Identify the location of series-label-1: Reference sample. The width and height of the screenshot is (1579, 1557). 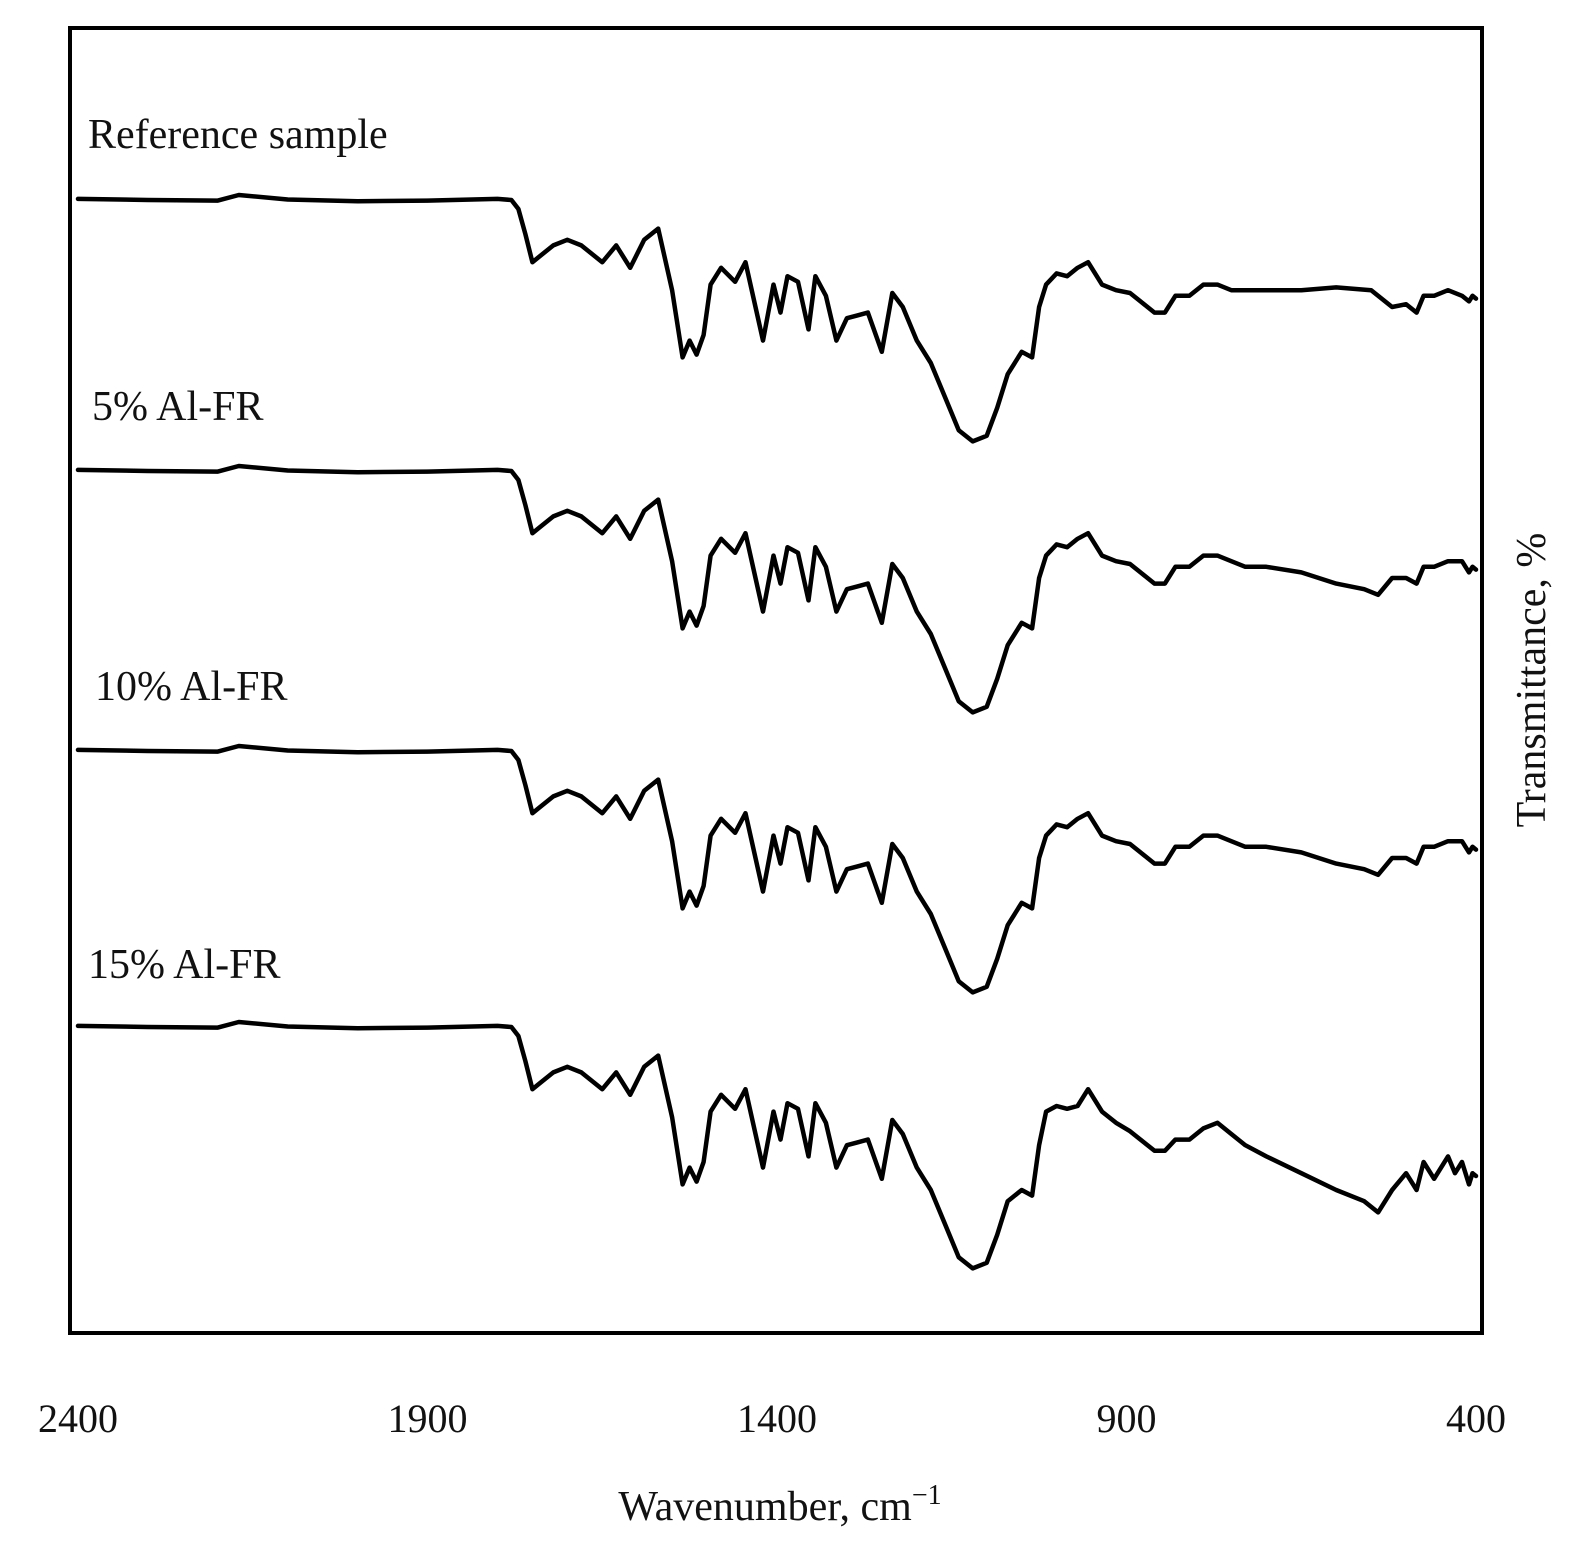
(238, 135).